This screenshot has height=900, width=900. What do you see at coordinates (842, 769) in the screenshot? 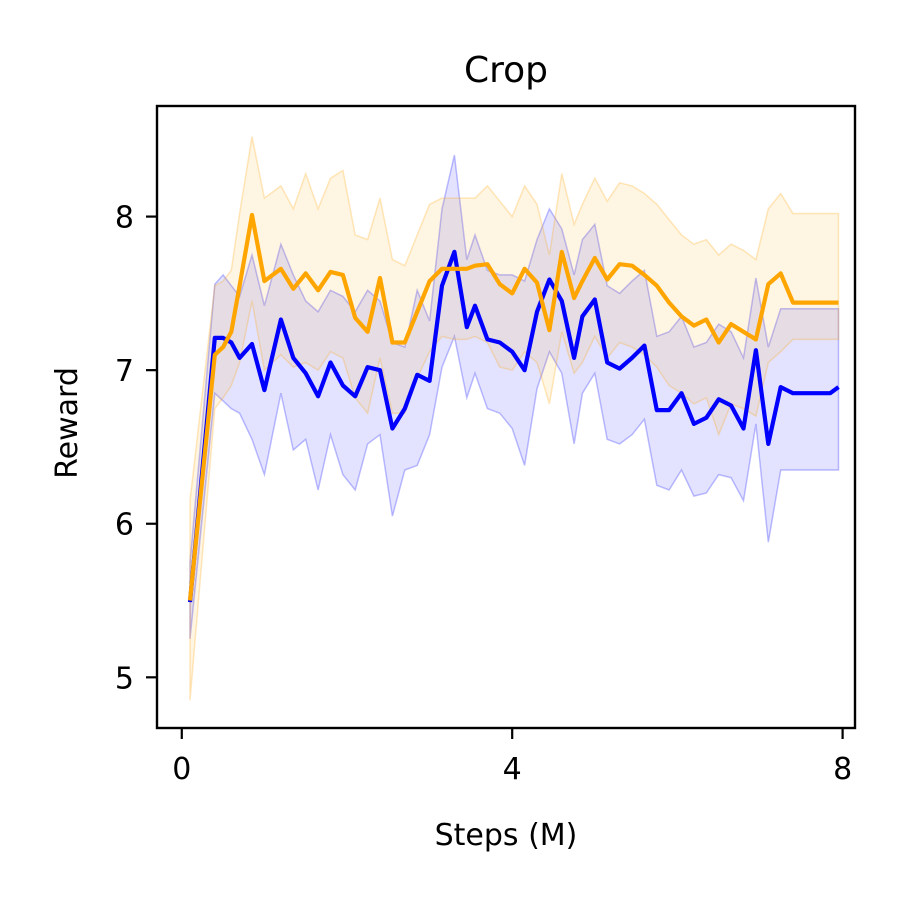
I see `x-tick-label: 8` at bounding box center [842, 769].